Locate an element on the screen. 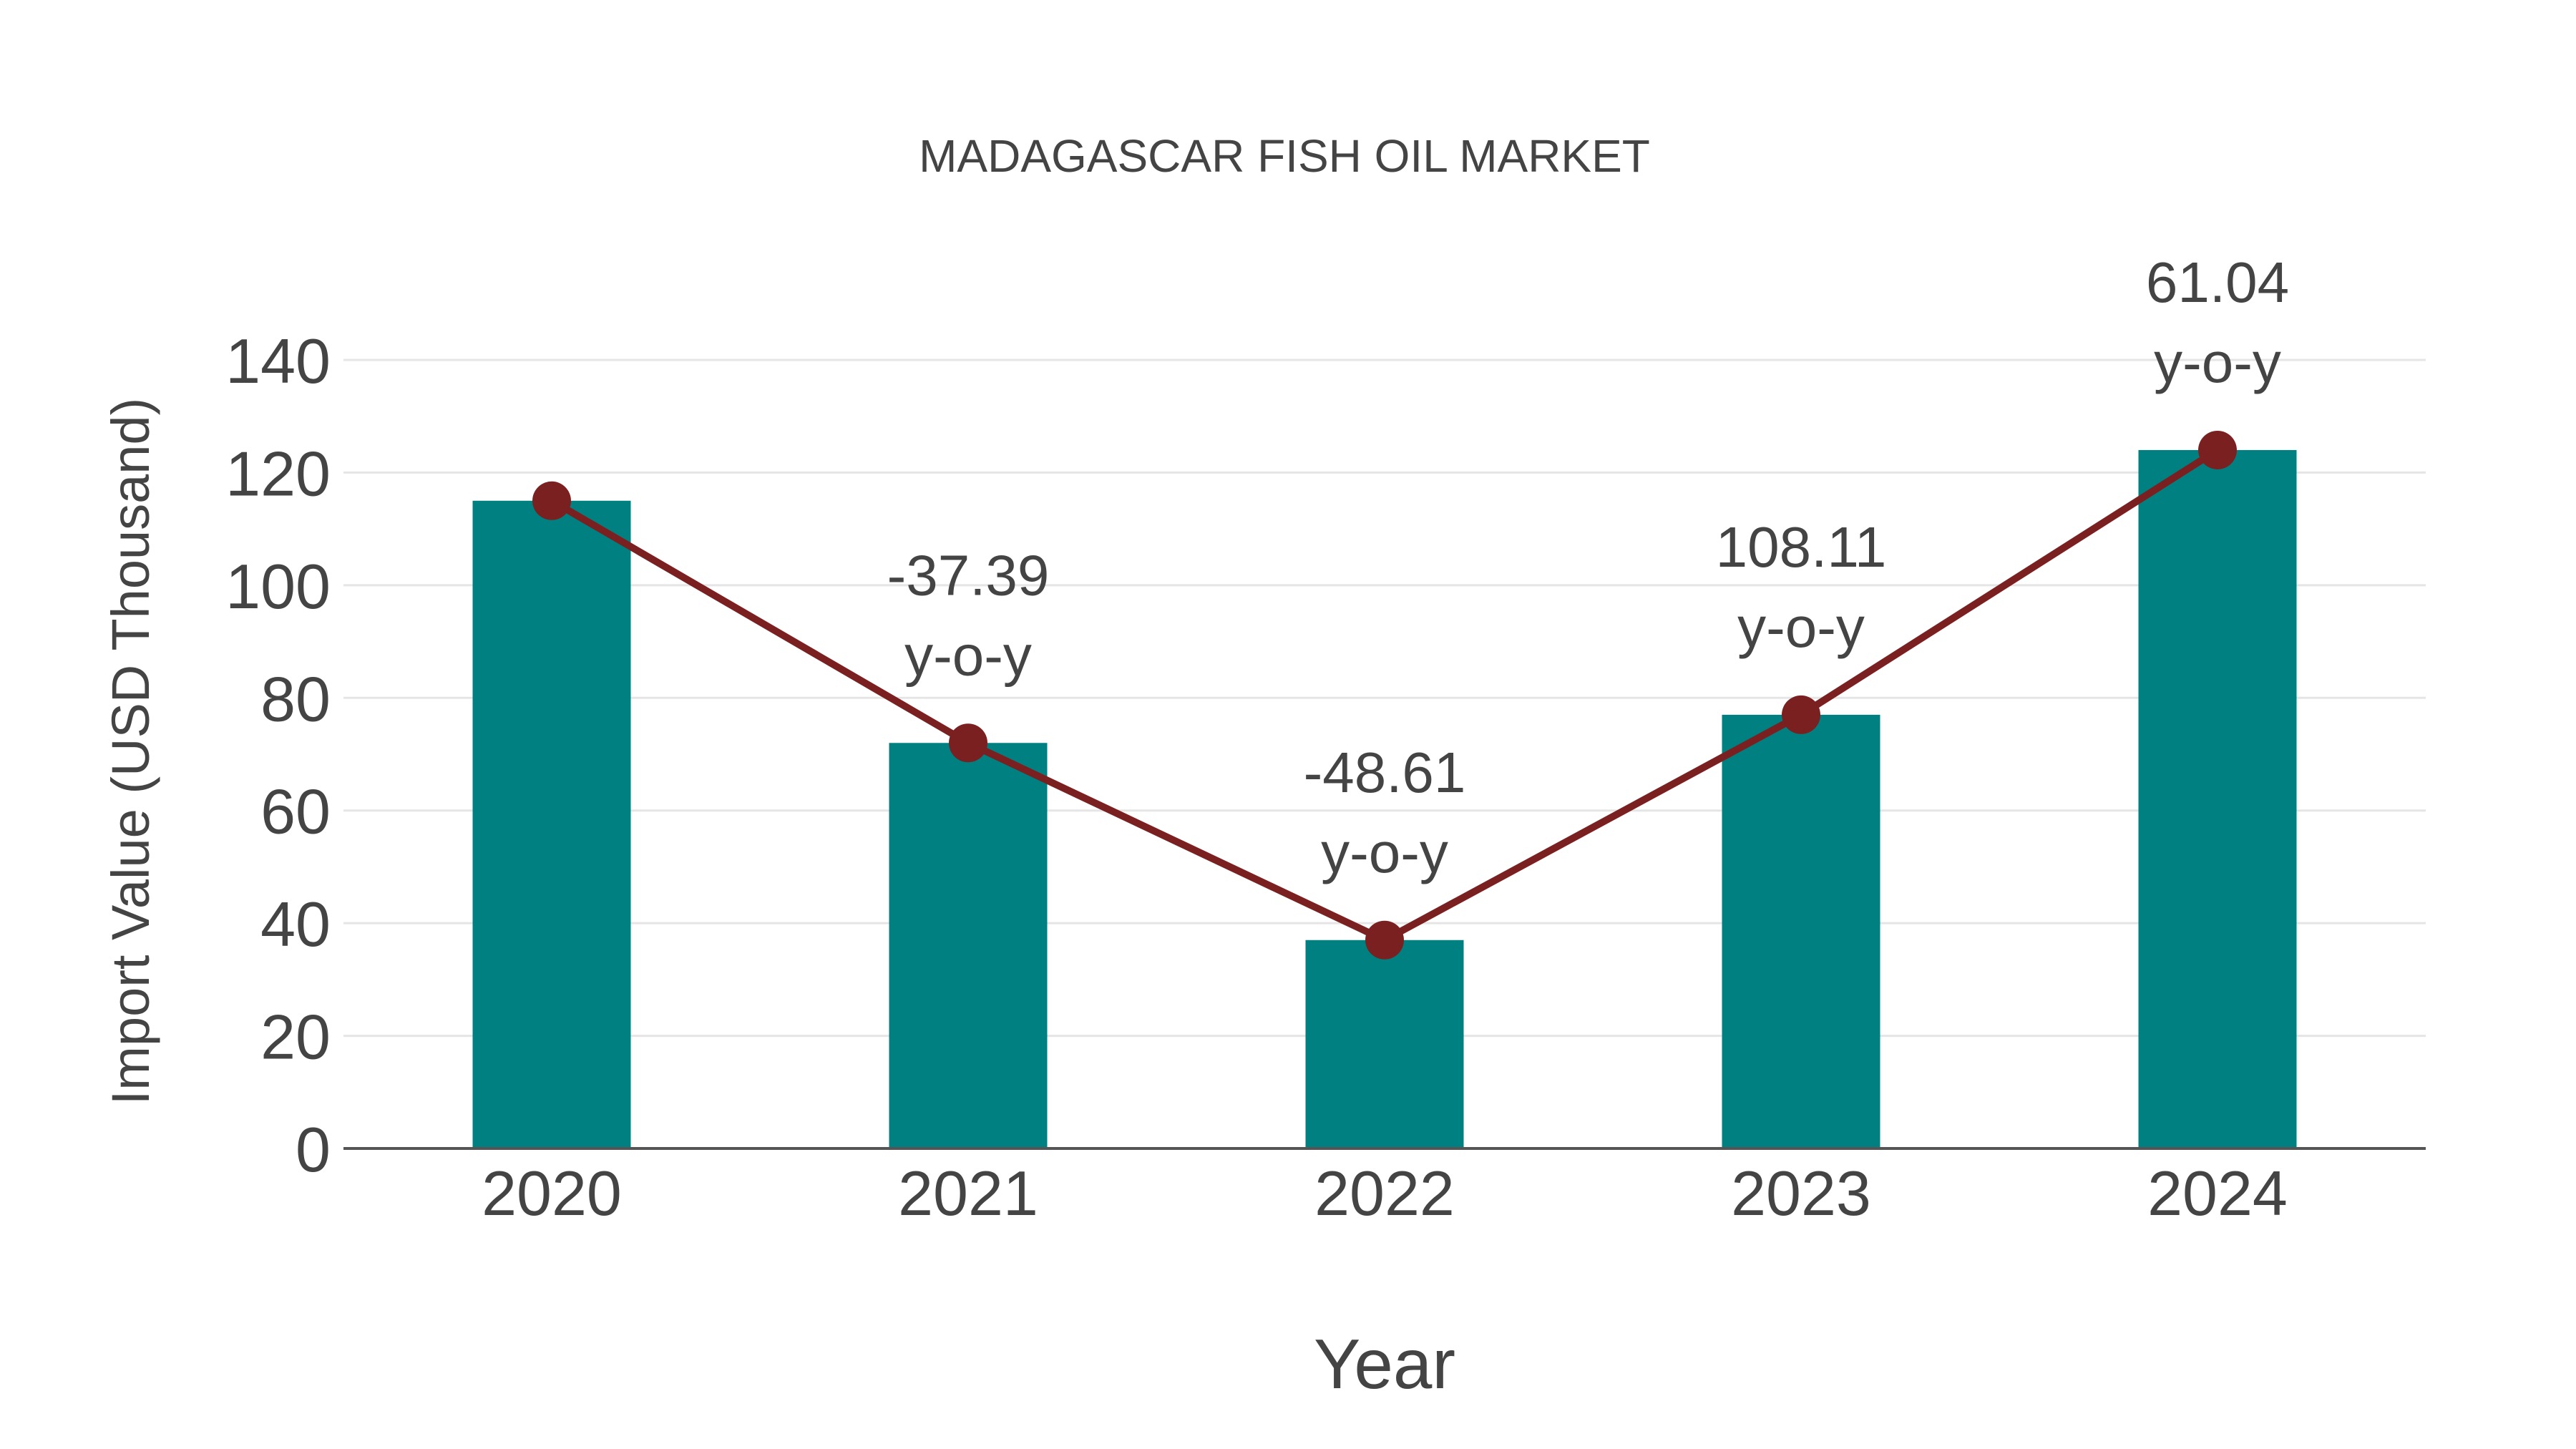 The image size is (2576, 1449). yoy-label-2024: y-o-y is located at coordinates (2217, 362).